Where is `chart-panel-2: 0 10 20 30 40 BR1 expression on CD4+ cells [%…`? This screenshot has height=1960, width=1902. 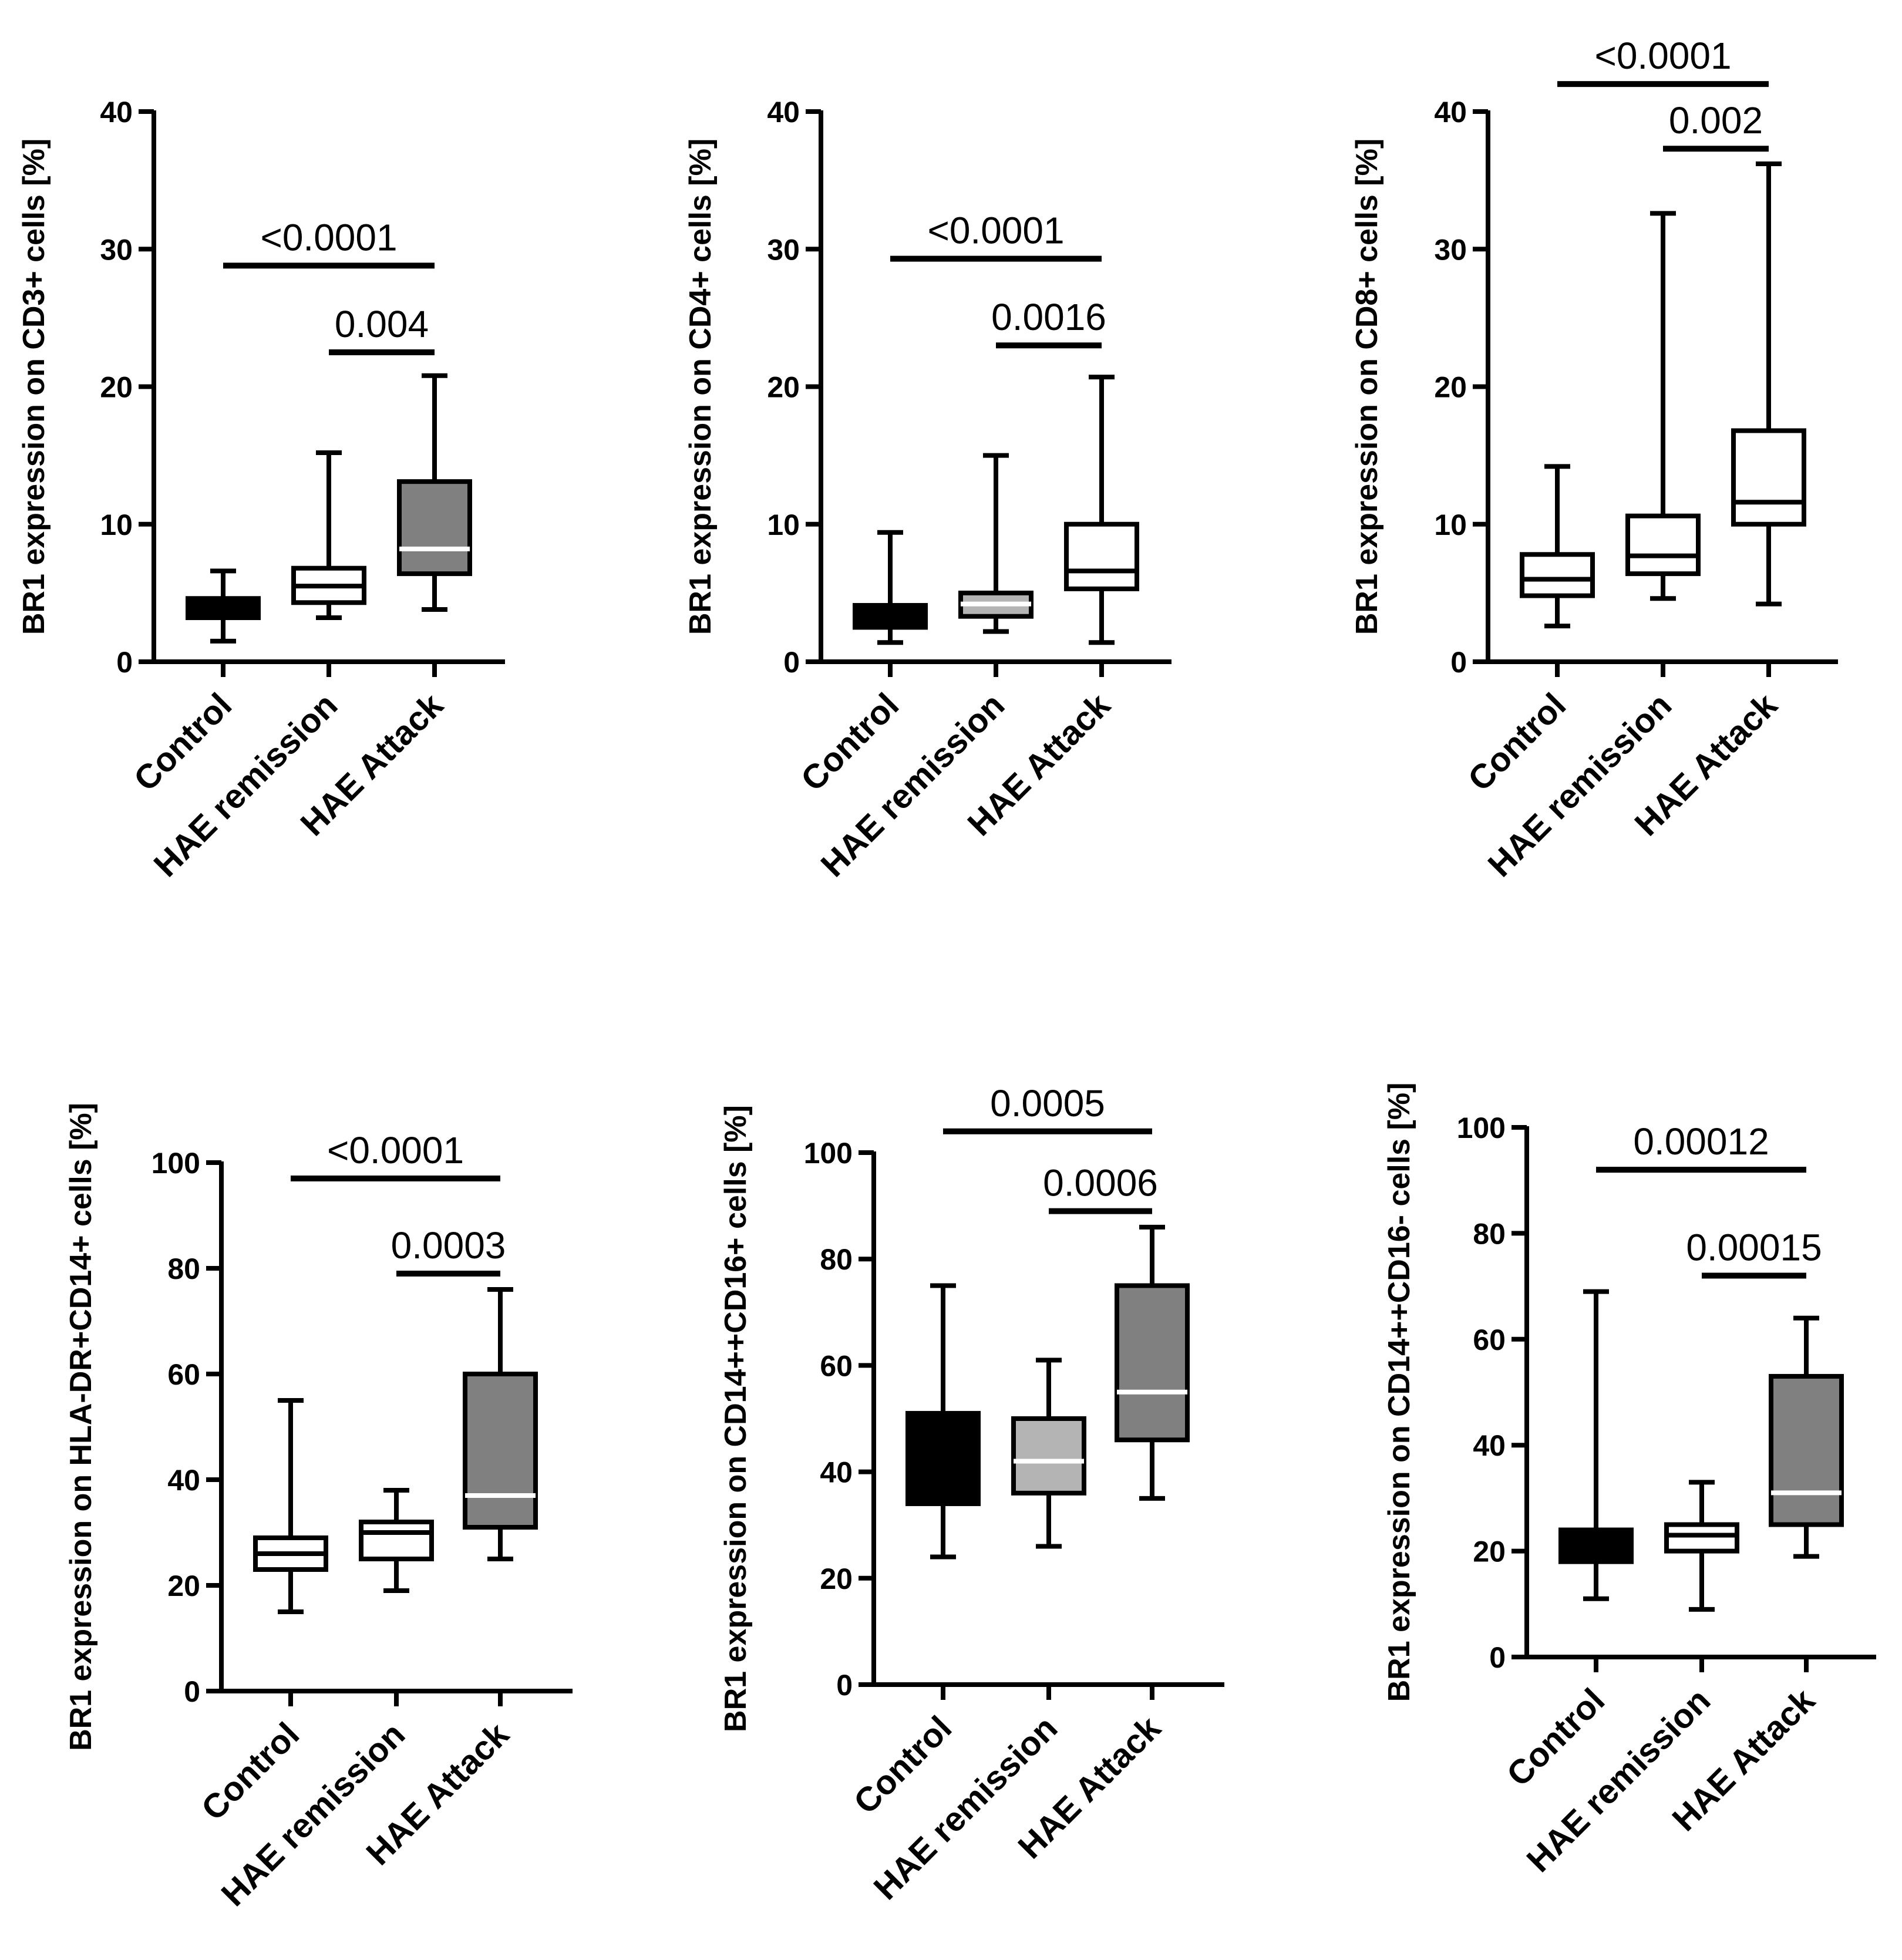
chart-panel-2: 0 10 20 30 40 BR1 expression on CD4+ cells [%… is located at coordinates (928, 490).